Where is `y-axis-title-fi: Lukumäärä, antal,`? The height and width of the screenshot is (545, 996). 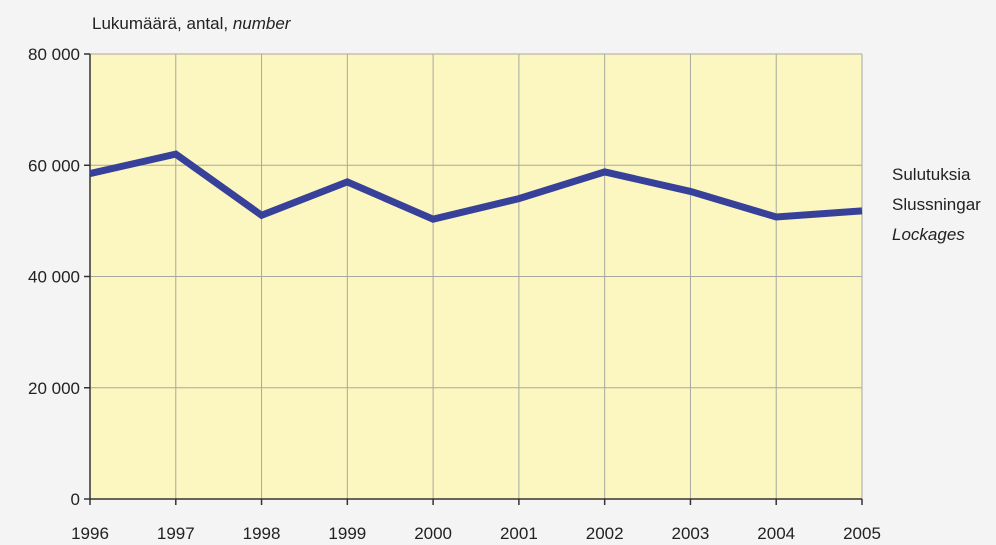 y-axis-title-fi: Lukumäärä, antal, is located at coordinates (162, 23).